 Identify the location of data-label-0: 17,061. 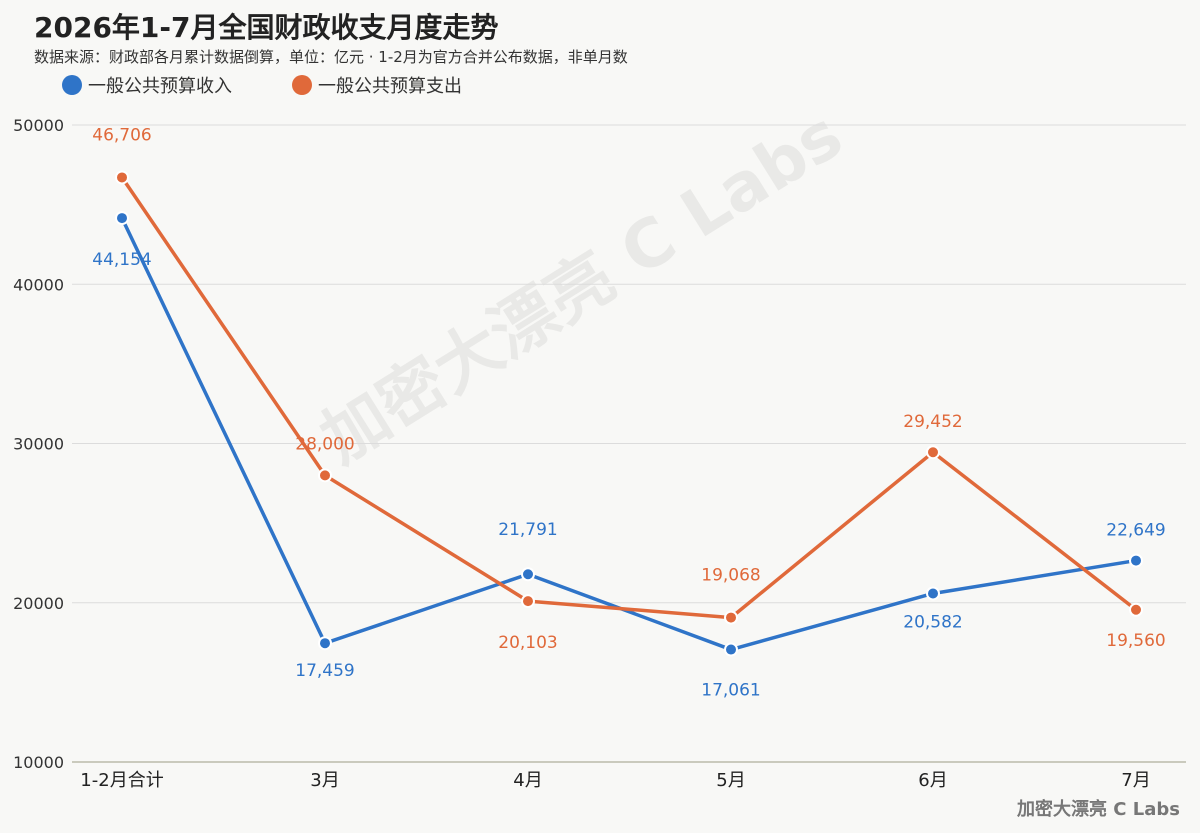
(730, 691).